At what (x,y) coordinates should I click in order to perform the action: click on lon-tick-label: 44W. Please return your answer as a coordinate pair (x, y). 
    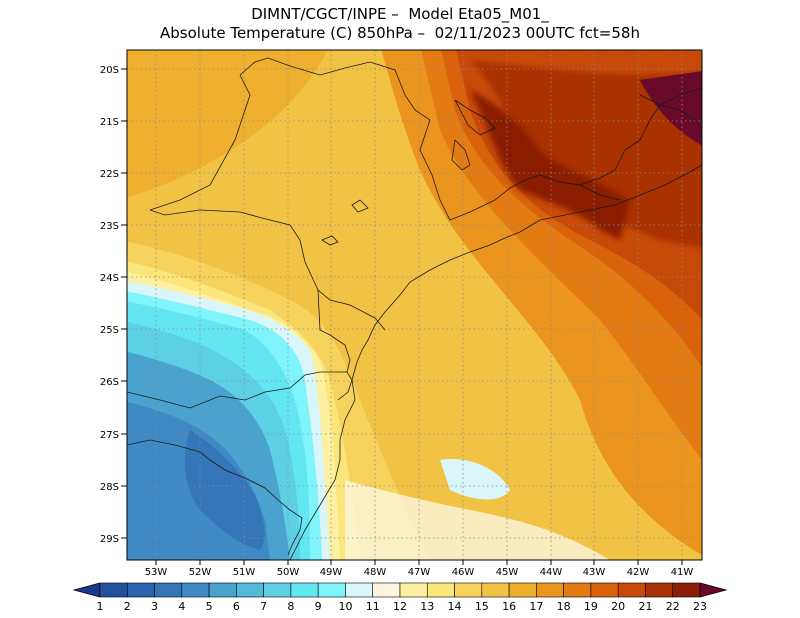
    Looking at the image, I should click on (551, 572).